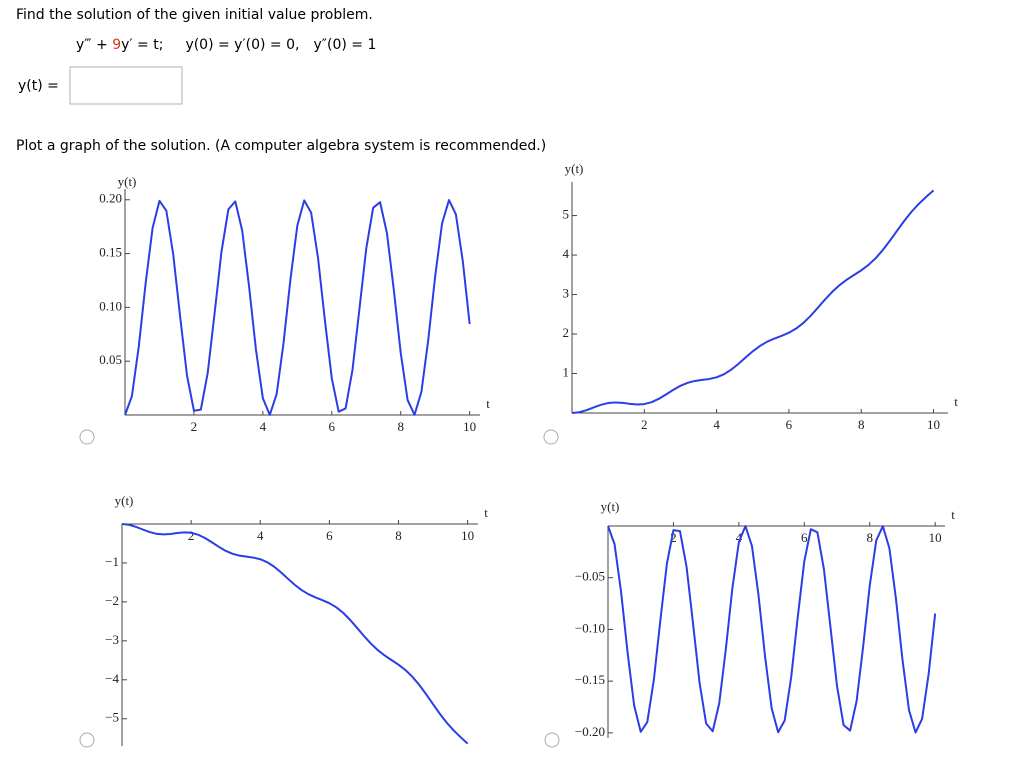 Image resolution: width=1024 pixels, height=759 pixels. I want to click on y-tick-label: −1, so click(112, 561).